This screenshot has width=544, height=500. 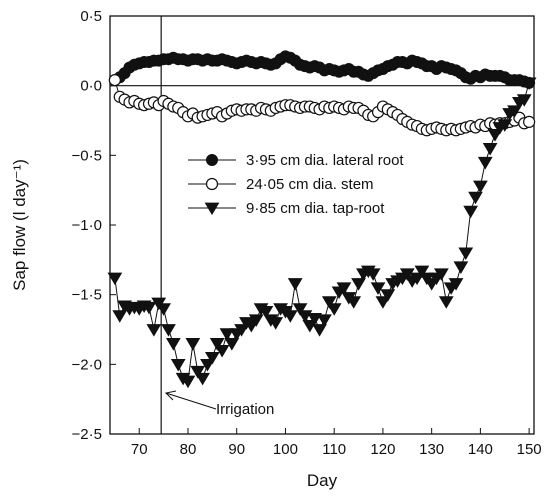 I want to click on x-tick-label: 140, so click(x=480, y=449).